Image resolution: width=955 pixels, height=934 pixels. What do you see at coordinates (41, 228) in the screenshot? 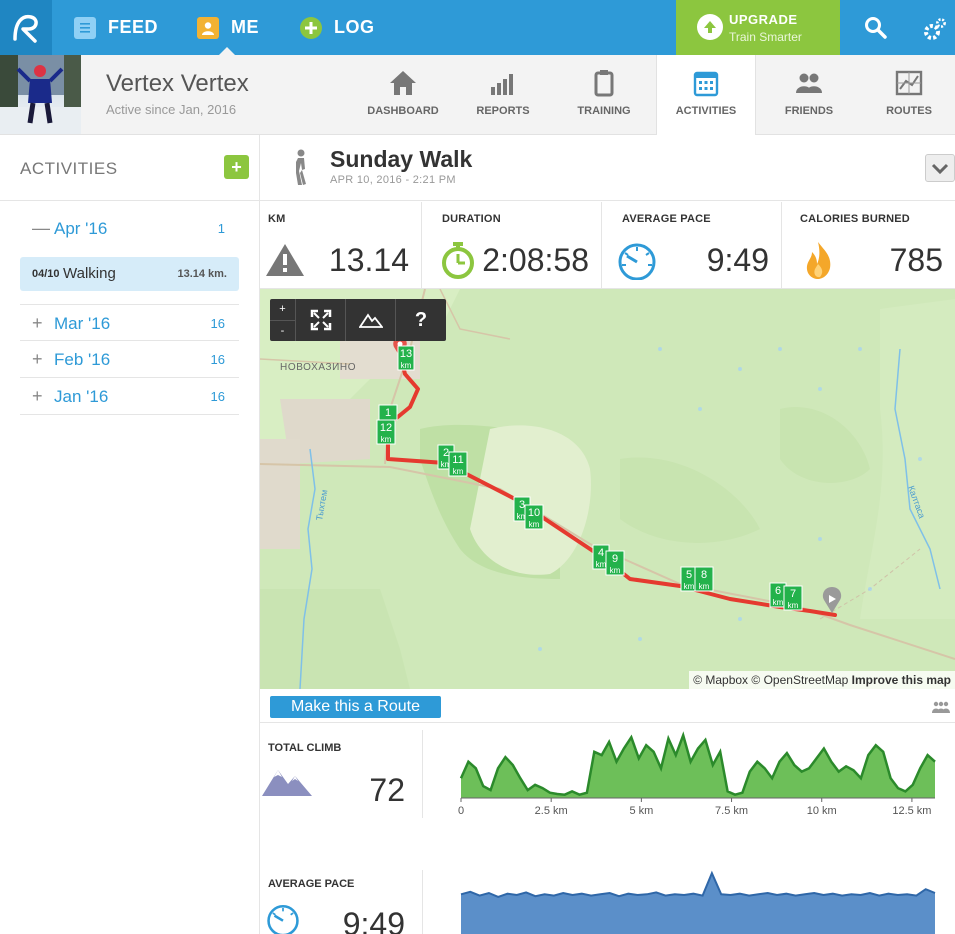
I see `collapse-icon: —` at bounding box center [41, 228].